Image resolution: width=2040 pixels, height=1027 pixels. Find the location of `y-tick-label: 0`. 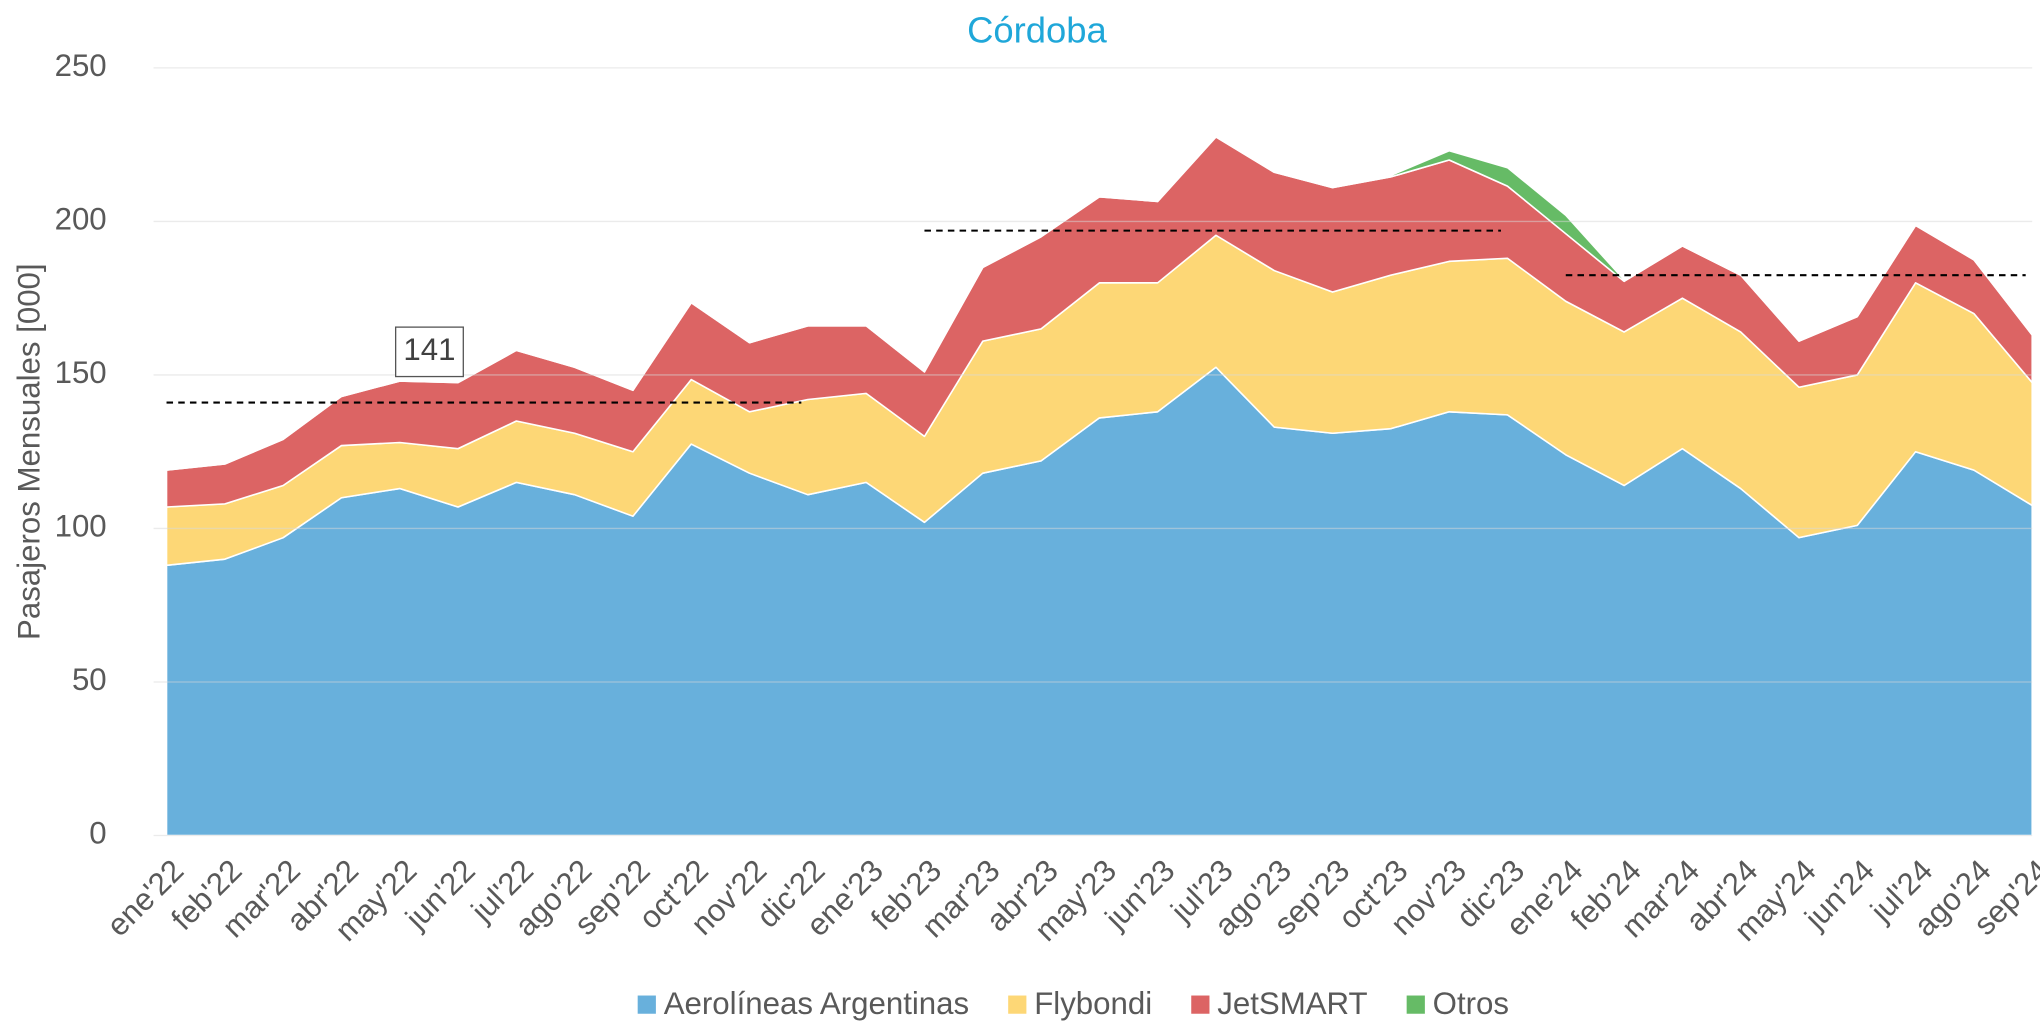

y-tick-label: 0 is located at coordinates (97, 833).